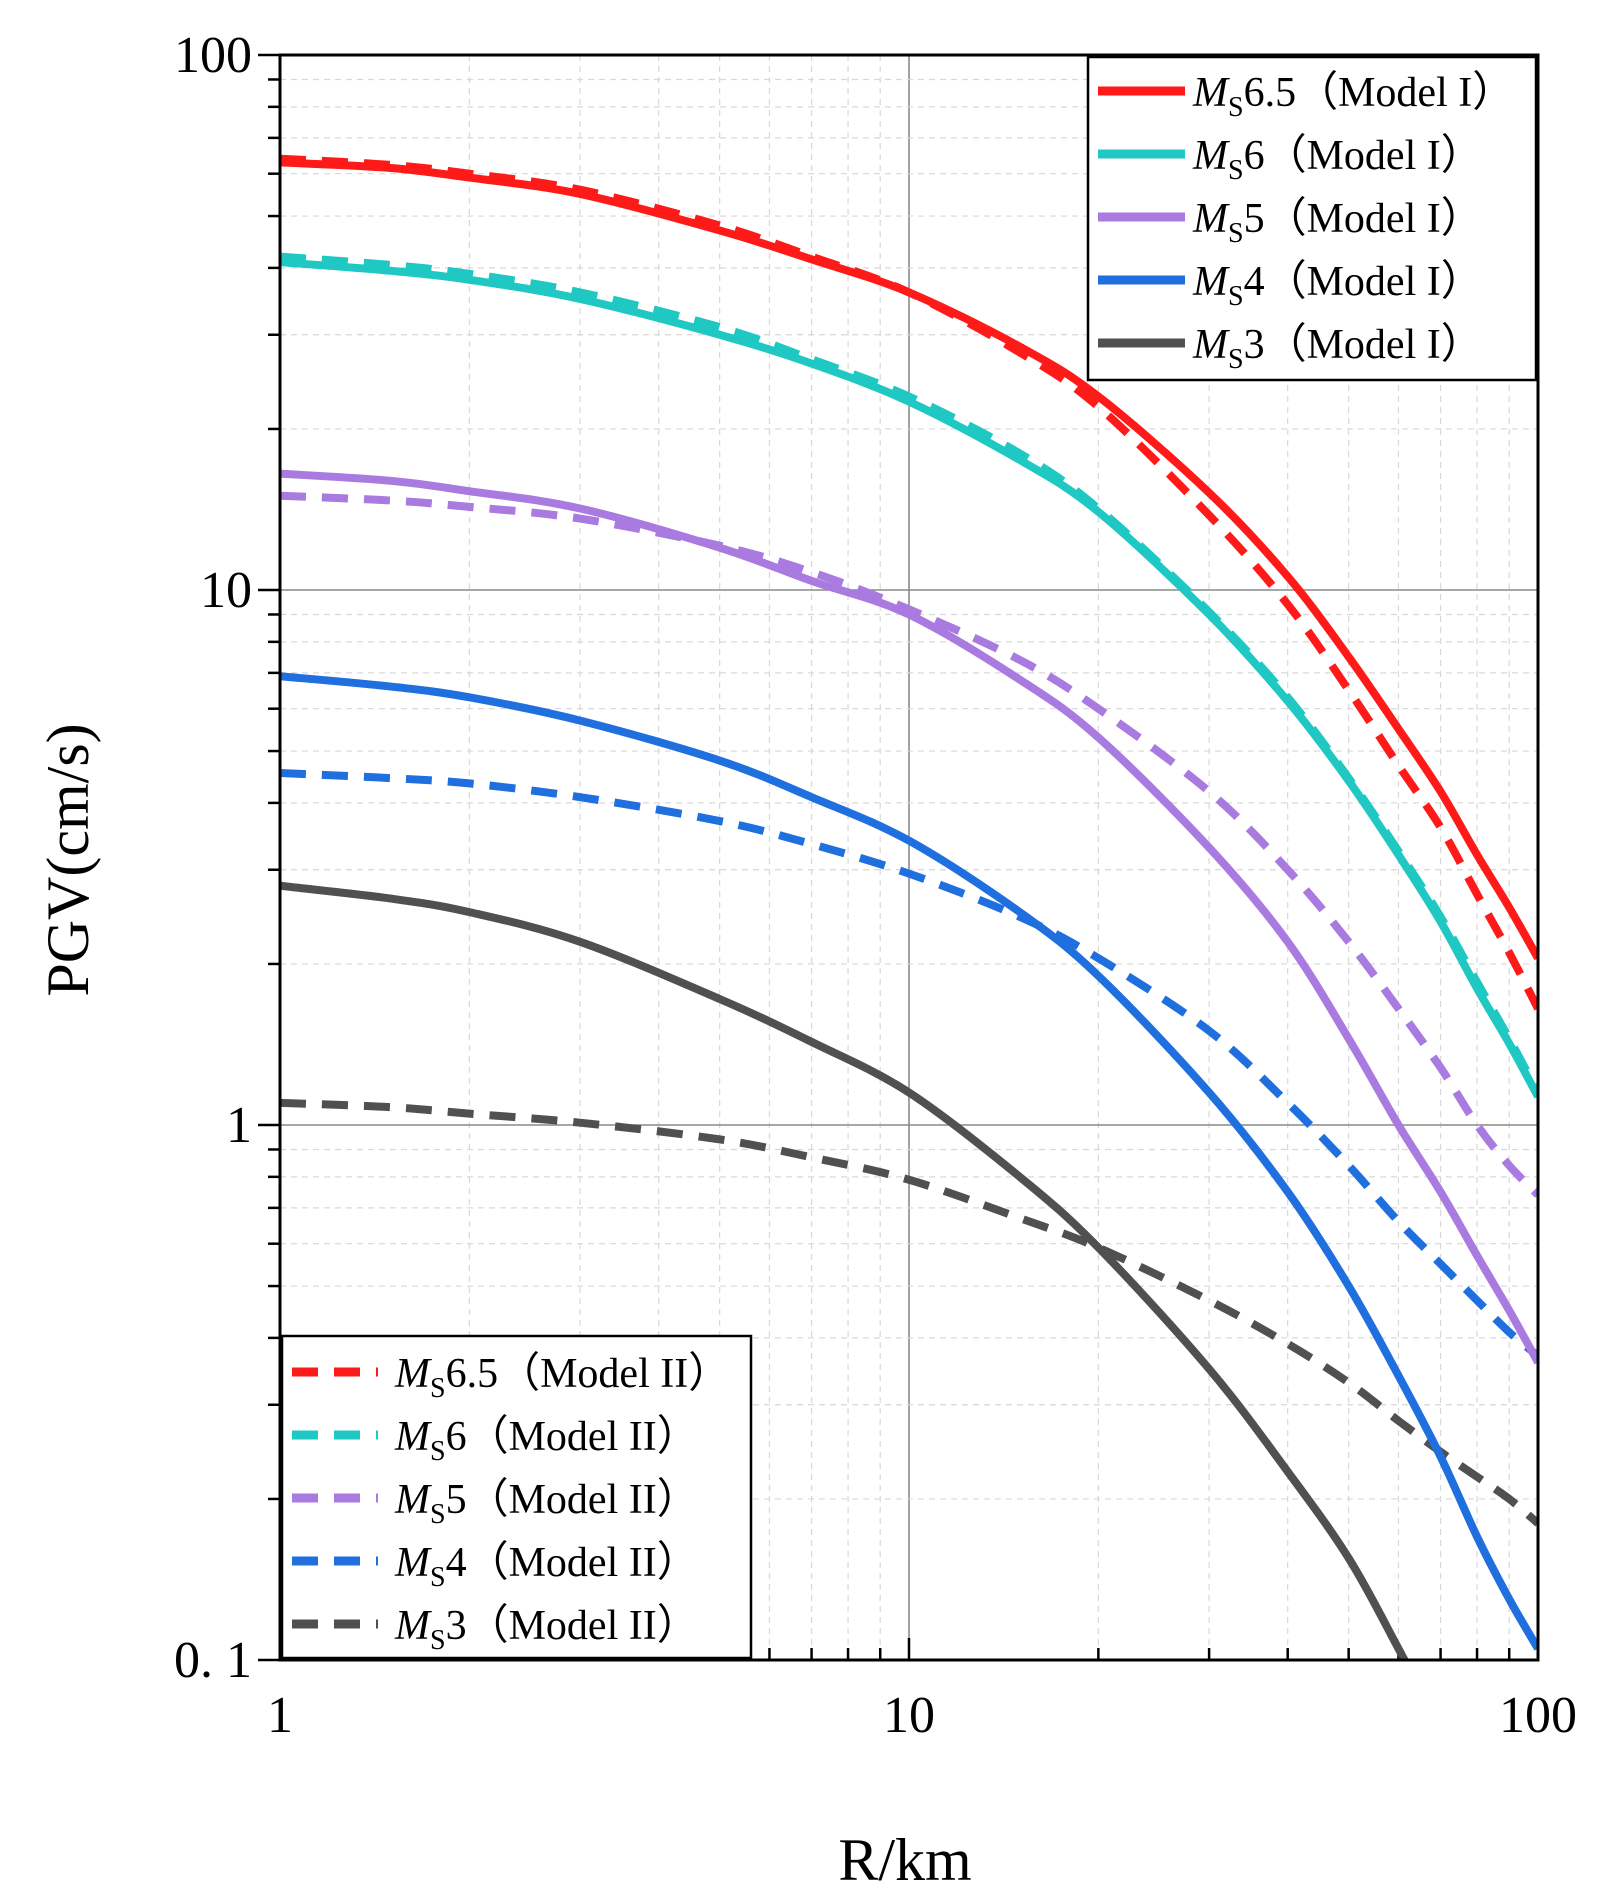 The height and width of the screenshot is (1904, 1610). Describe the element at coordinates (546, 1566) in the screenshot. I see `legend-entry-label: MS4（Model II）` at that location.